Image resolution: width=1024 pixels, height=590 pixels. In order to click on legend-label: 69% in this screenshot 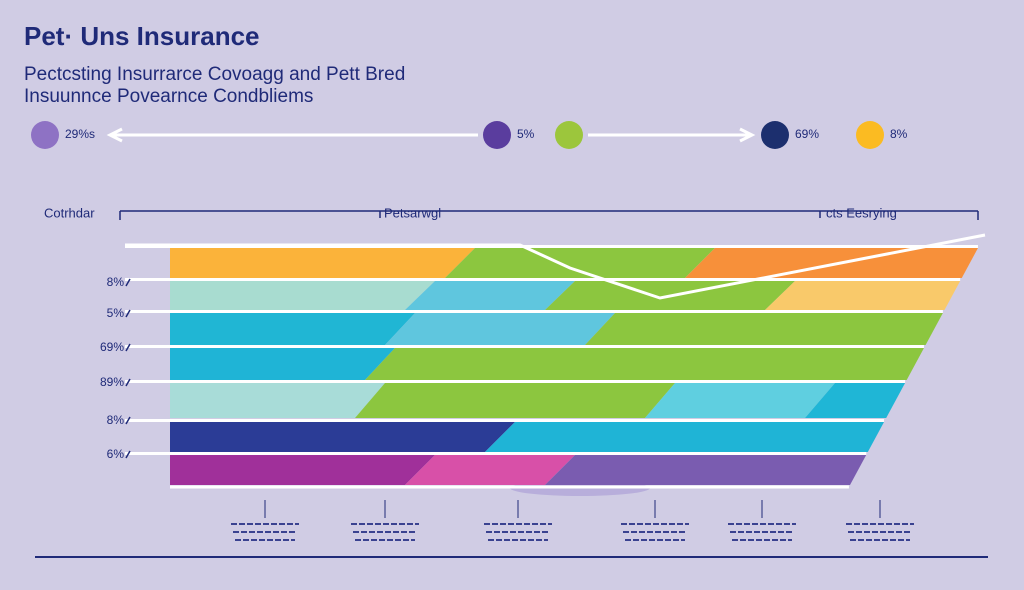, I will do `click(807, 134)`.